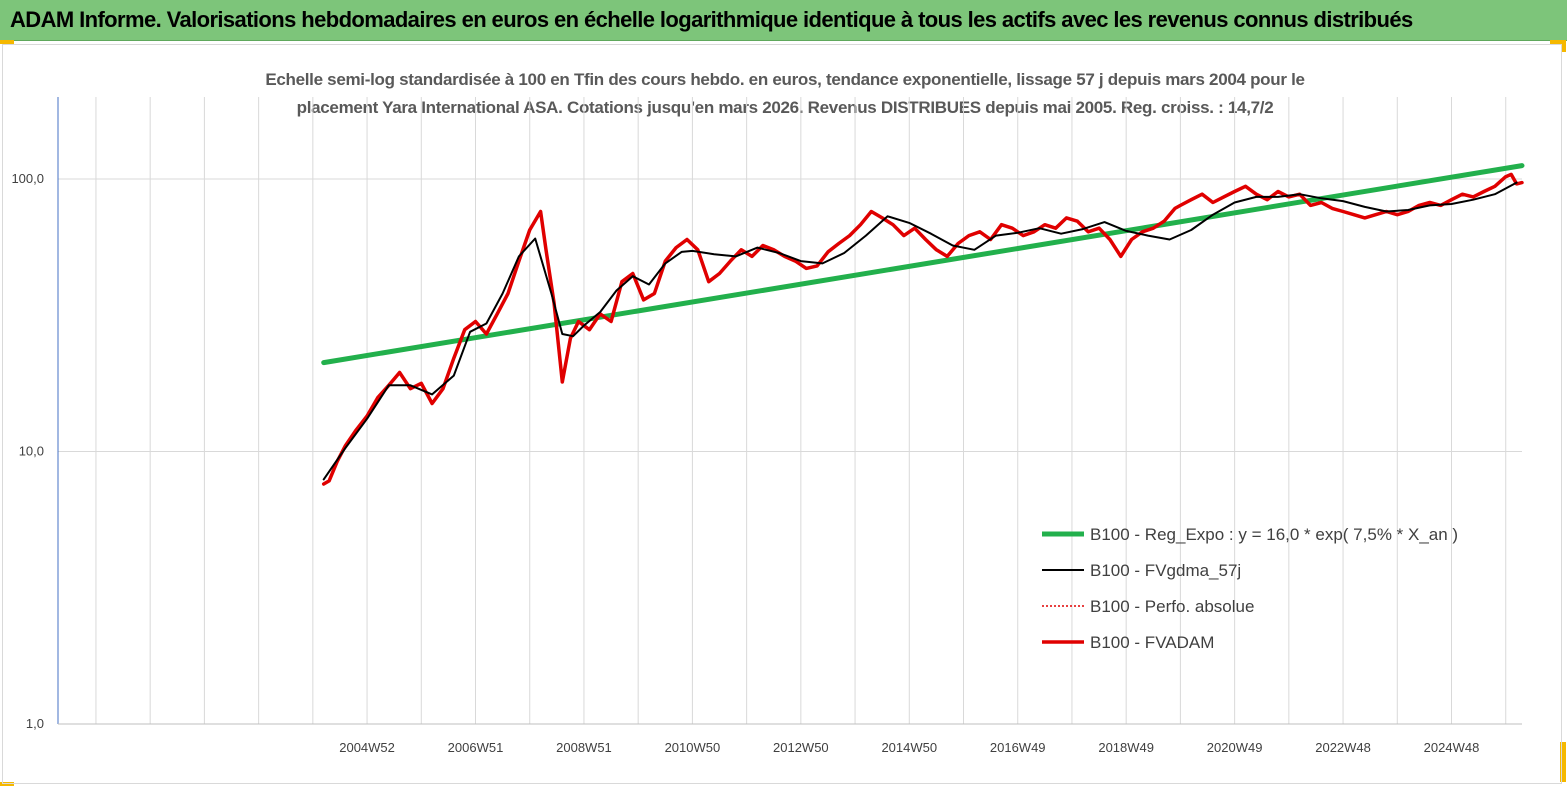 Image resolution: width=1567 pixels, height=790 pixels. What do you see at coordinates (27, 178) in the screenshot?
I see `y-tick-label: 100,0` at bounding box center [27, 178].